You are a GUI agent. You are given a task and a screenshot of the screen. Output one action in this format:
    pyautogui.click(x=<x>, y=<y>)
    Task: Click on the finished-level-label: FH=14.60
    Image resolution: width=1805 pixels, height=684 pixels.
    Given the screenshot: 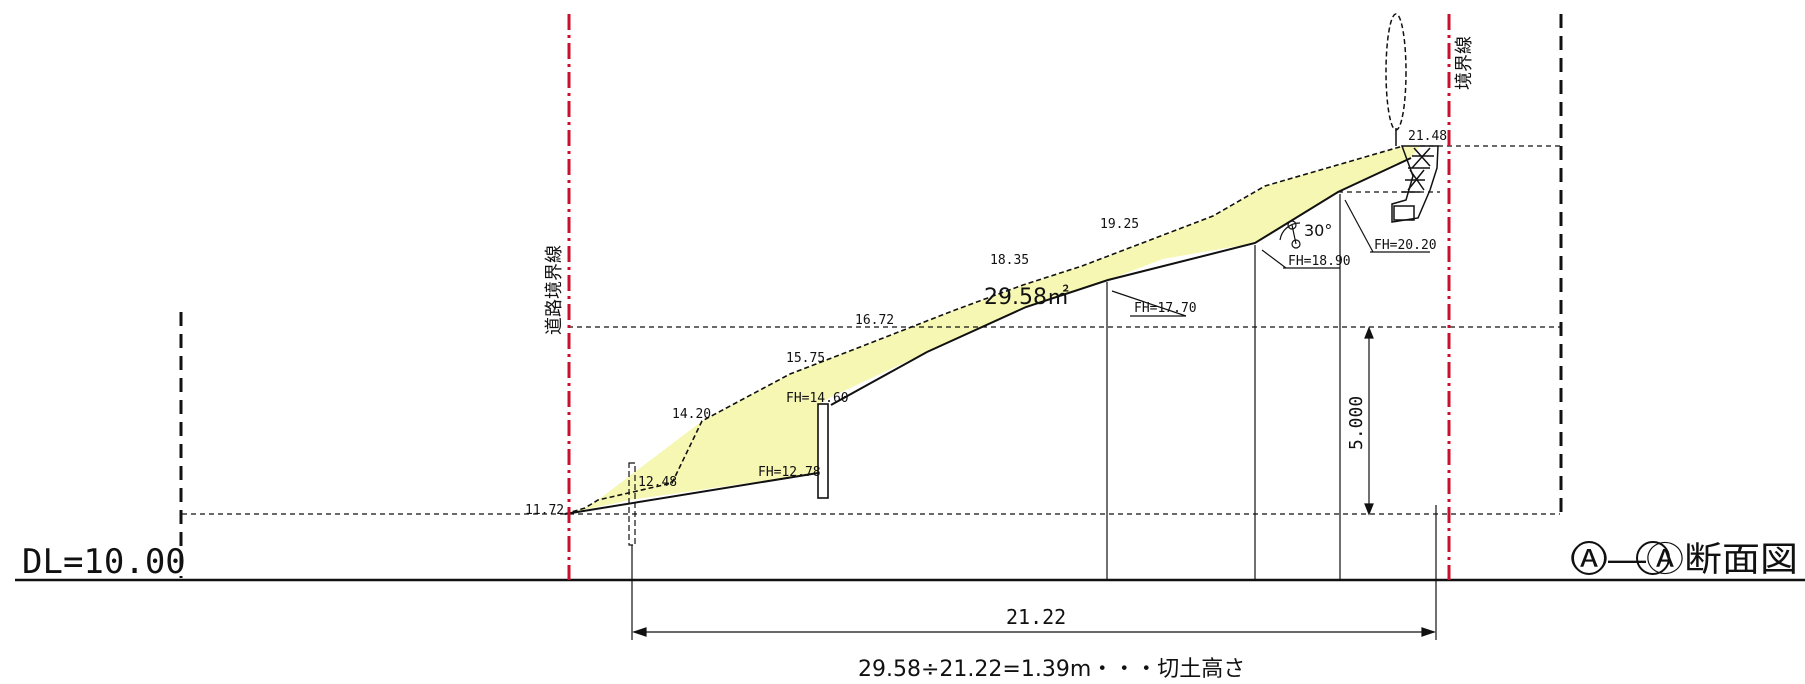 What is the action you would take?
    pyautogui.click(x=817, y=398)
    